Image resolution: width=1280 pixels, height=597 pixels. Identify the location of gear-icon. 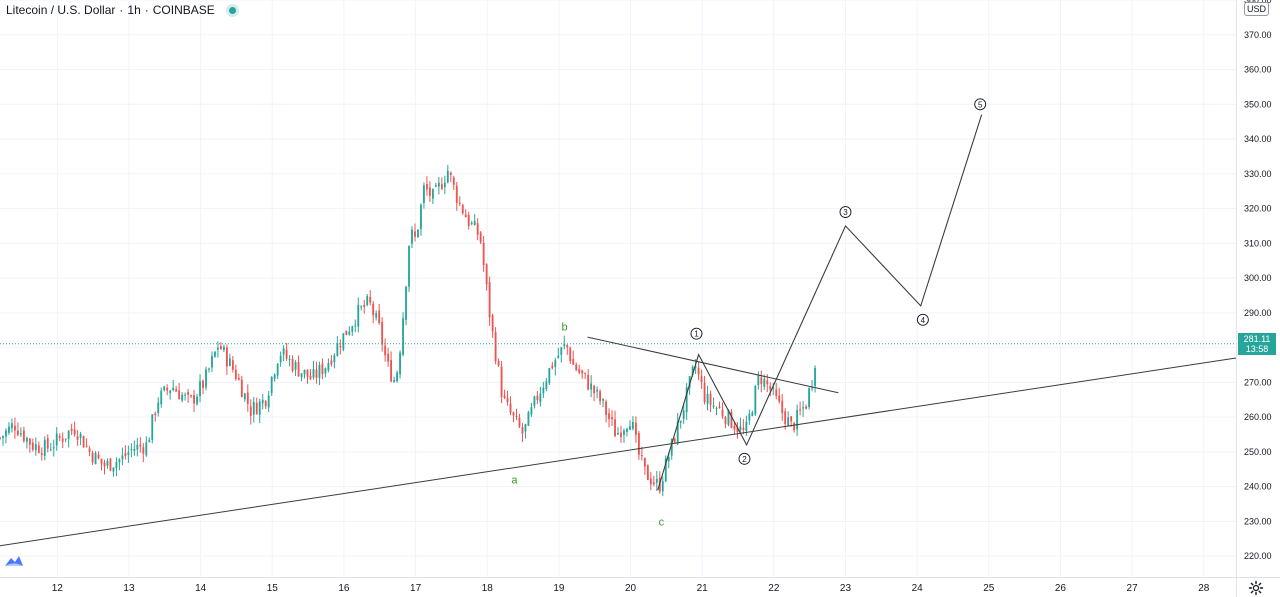
(1256, 588).